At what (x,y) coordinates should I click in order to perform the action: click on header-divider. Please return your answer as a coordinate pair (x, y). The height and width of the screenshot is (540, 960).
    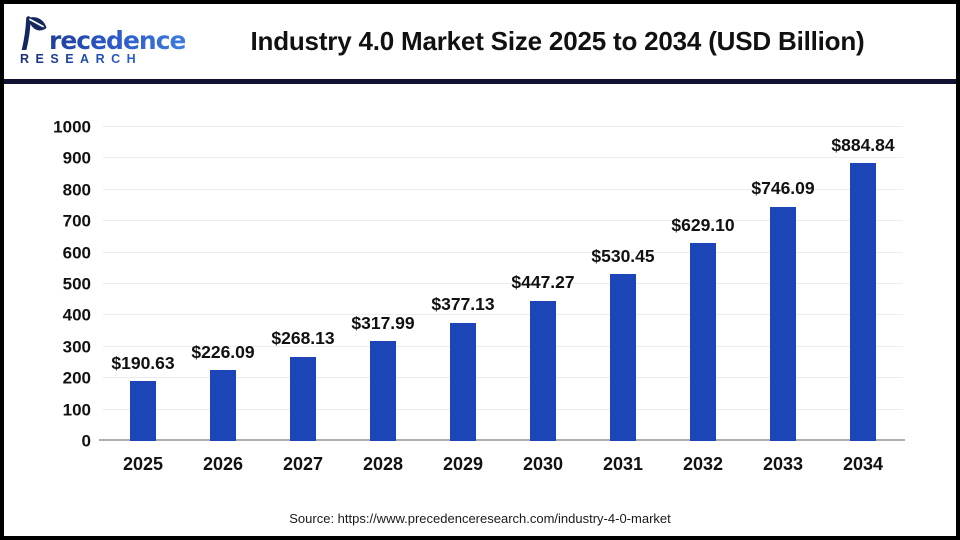
    Looking at the image, I should click on (480, 81).